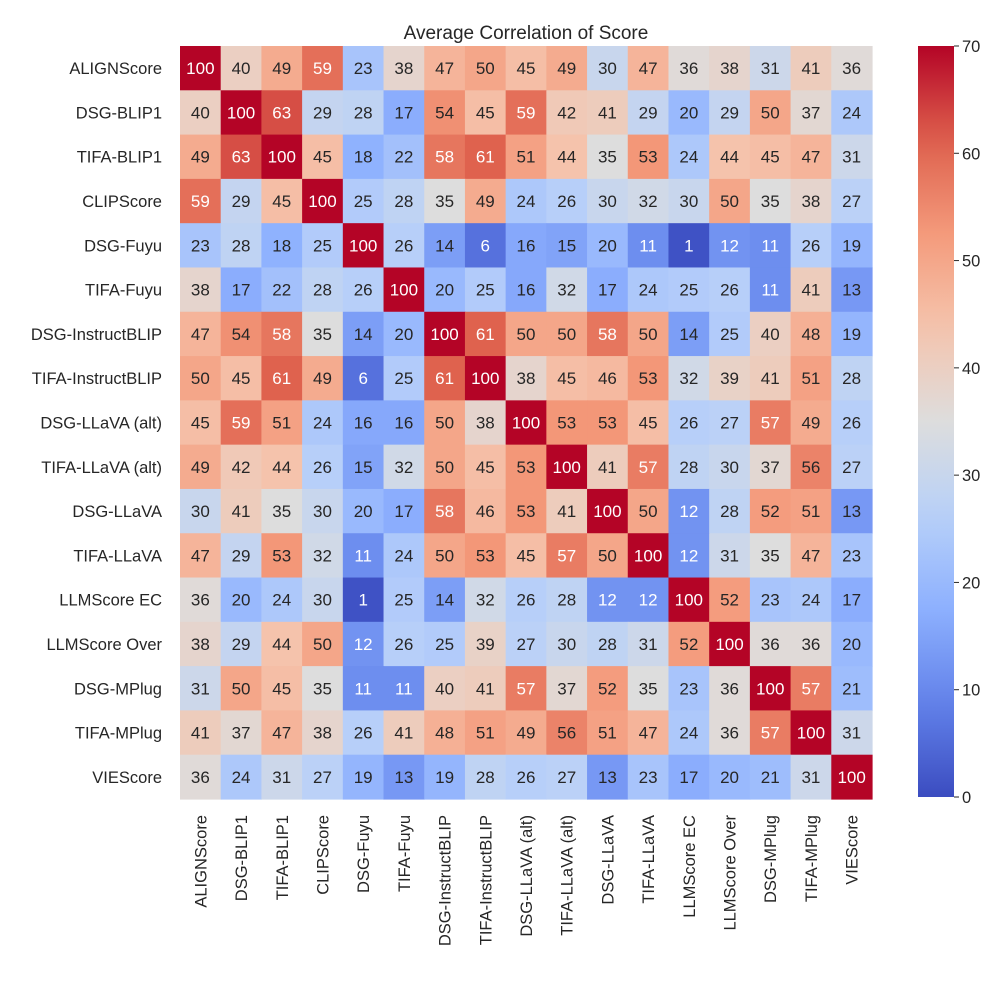 This screenshot has width=996, height=996. I want to click on column-tick-label: DSG-Fuyu, so click(364, 854).